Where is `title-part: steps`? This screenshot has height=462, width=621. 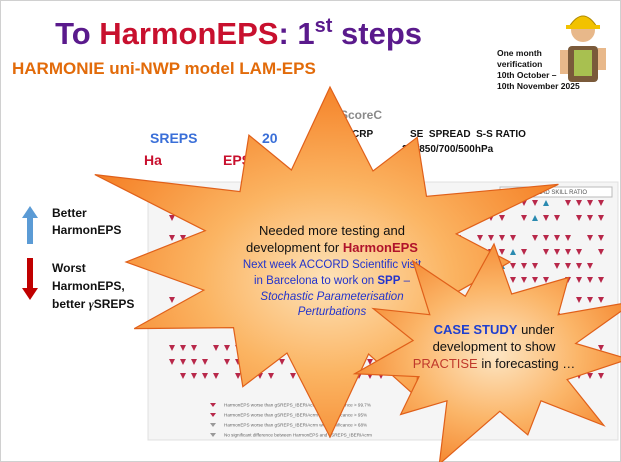 title-part: steps is located at coordinates (377, 33).